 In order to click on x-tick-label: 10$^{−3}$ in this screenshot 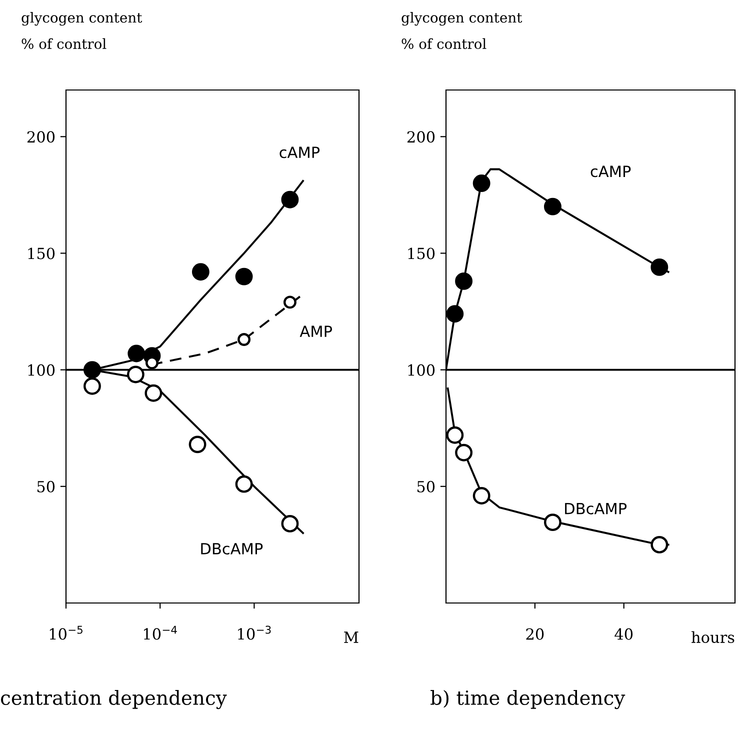, I will do `click(254, 633)`.